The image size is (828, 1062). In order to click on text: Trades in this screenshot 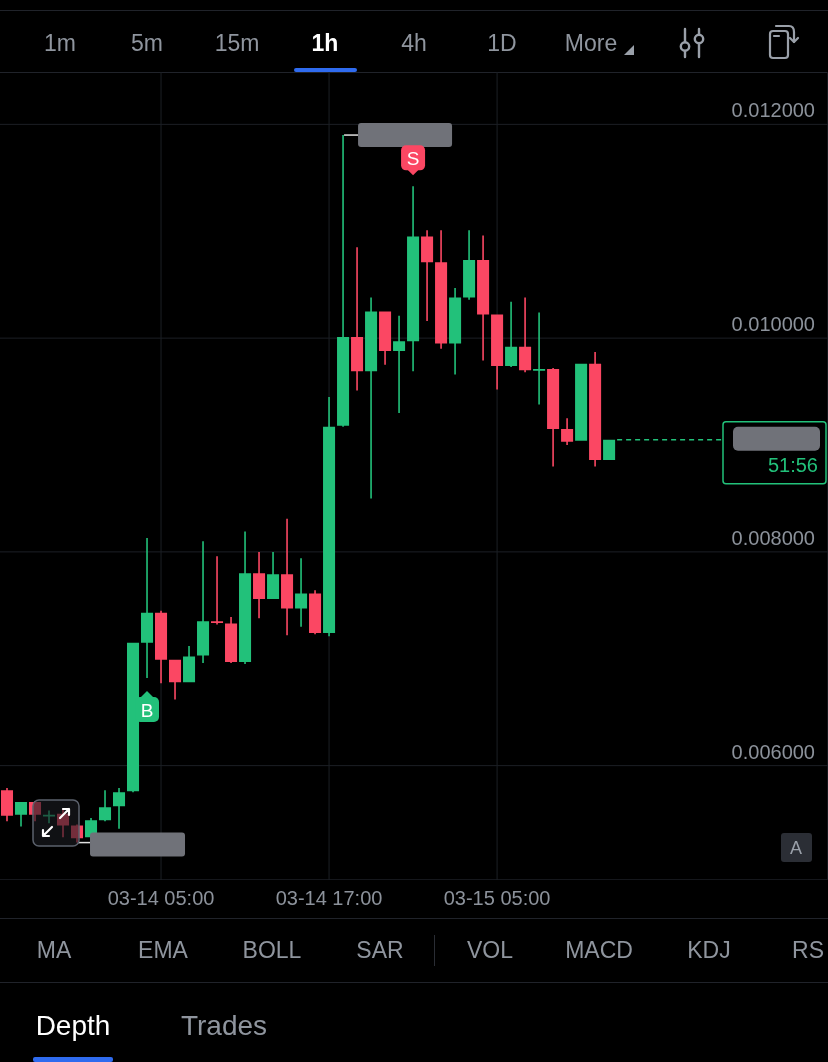, I will do `click(224, 1025)`.